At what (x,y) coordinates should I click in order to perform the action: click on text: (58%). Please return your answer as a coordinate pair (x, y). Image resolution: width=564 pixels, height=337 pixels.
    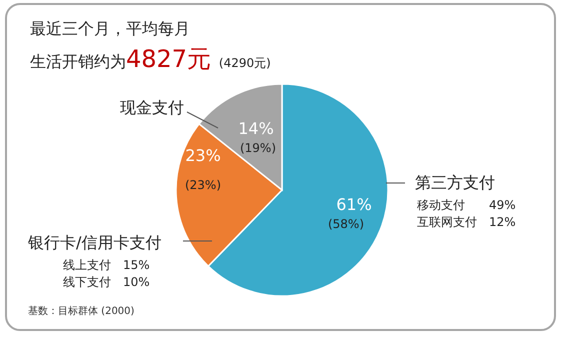
    Looking at the image, I should click on (346, 224).